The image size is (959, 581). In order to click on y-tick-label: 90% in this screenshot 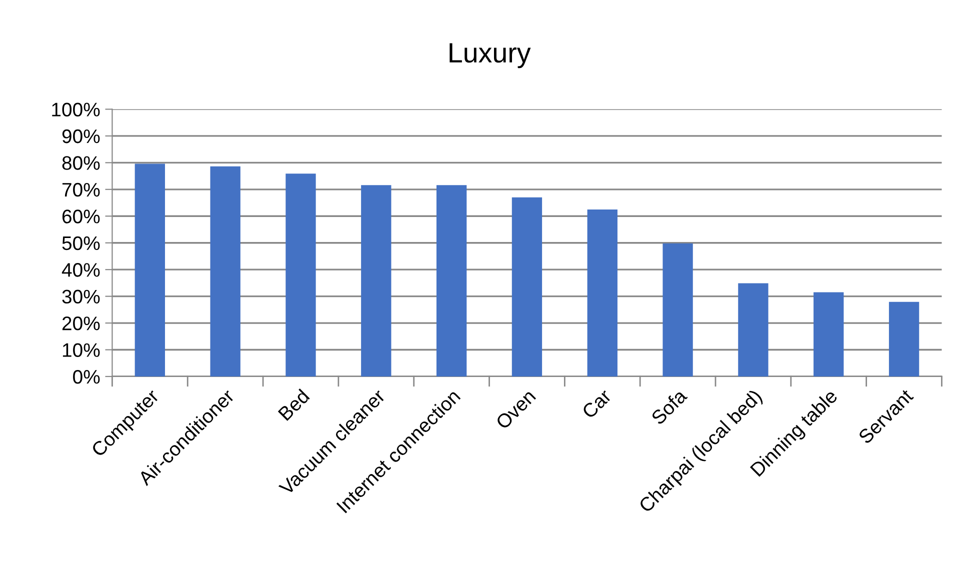, I will do `click(81, 136)`.